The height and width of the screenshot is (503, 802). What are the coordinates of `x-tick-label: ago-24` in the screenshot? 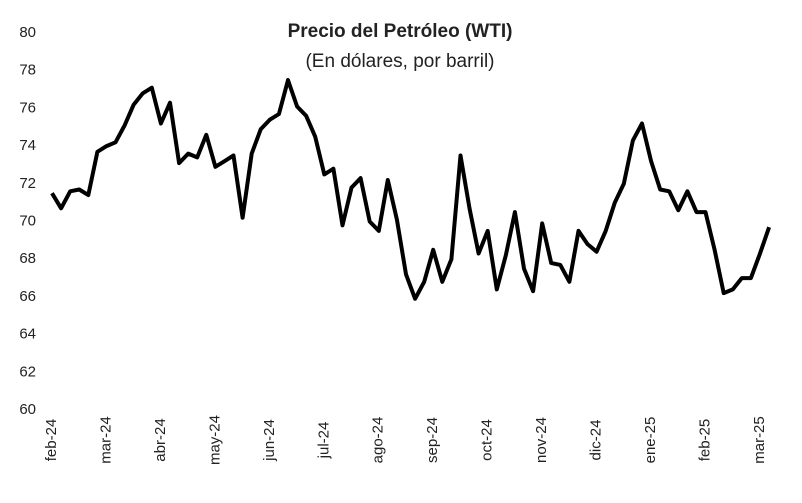 It's located at (378, 440).